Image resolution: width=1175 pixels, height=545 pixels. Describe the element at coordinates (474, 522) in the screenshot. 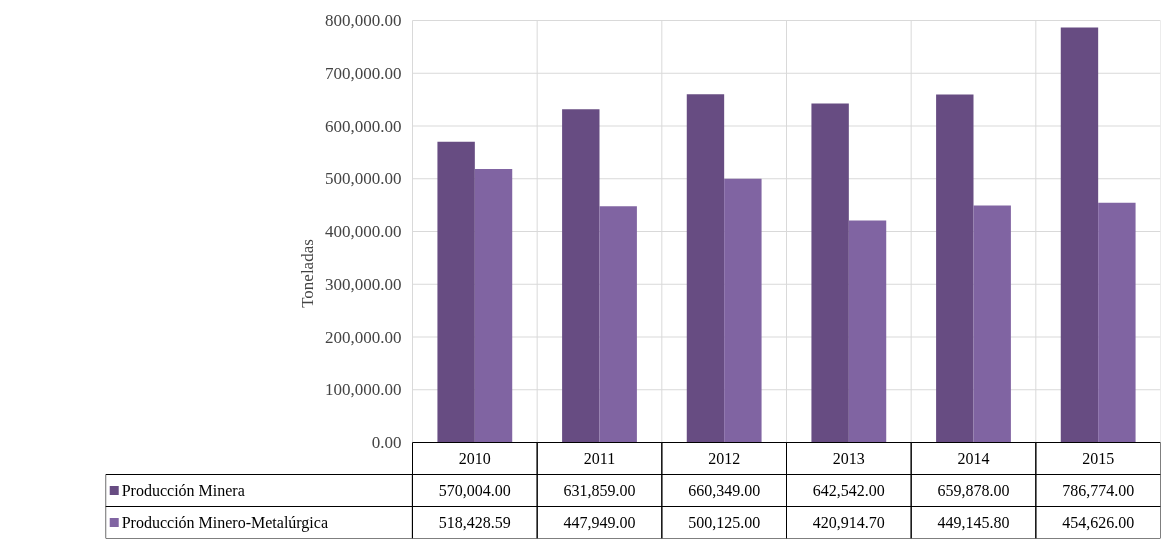

I see `data-label: 518,428.59` at that location.